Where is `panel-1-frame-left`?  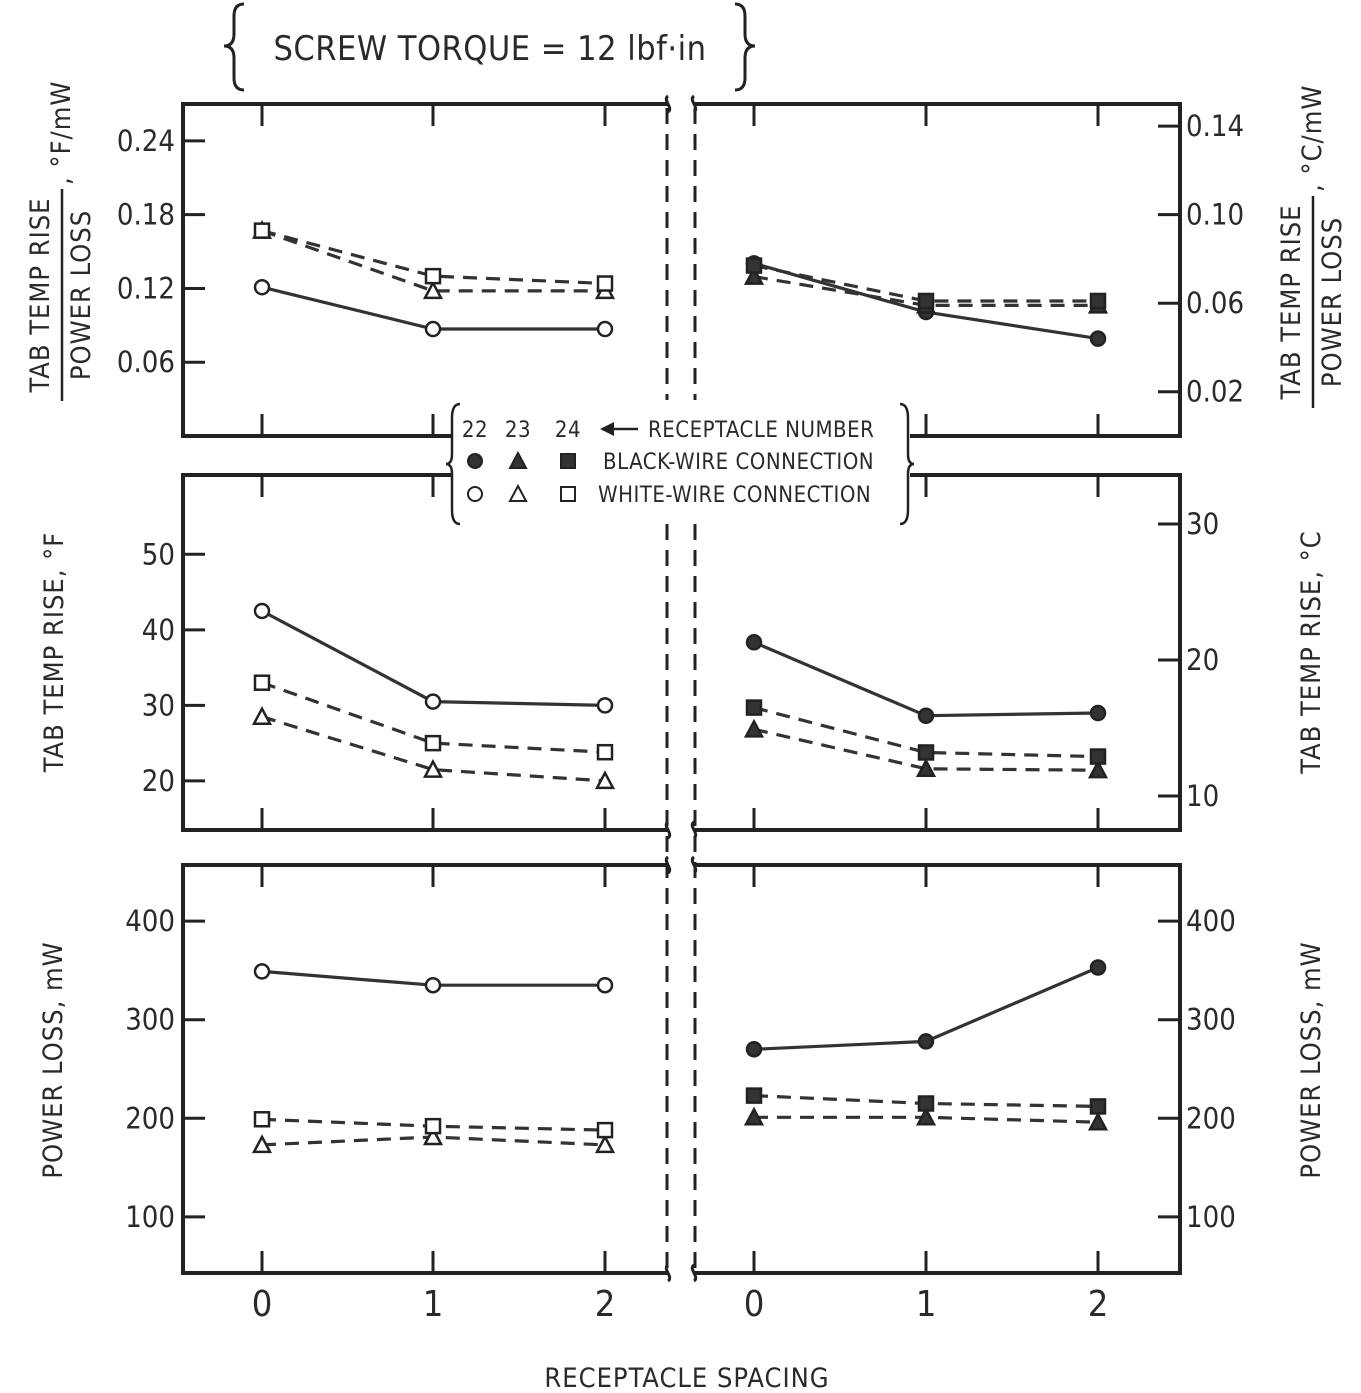 panel-1-frame-left is located at coordinates (424, 270).